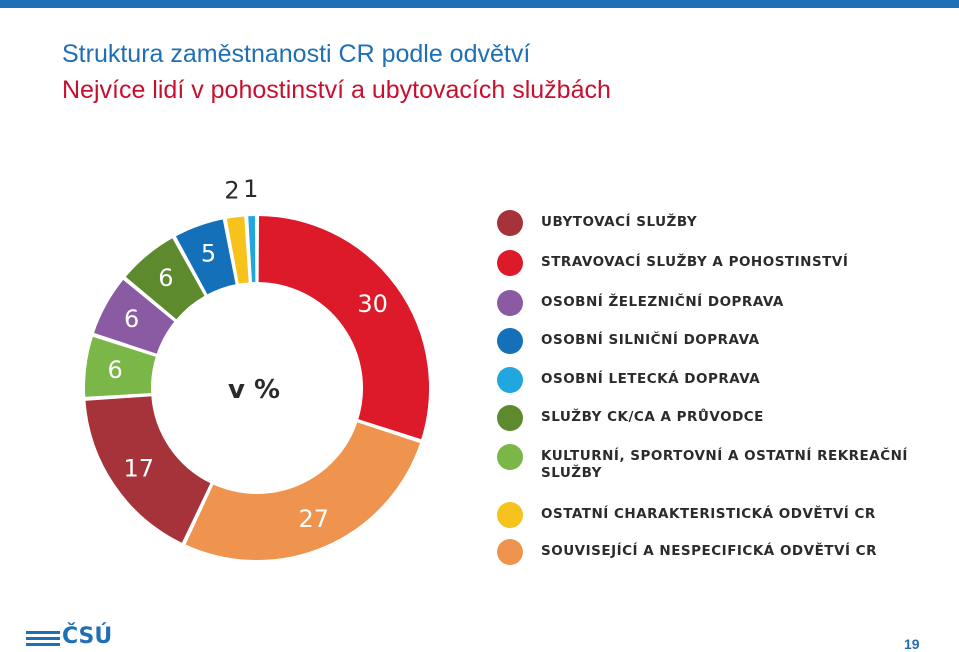  I want to click on legend-label: SOUVISEJÍCÍ A NESPECIFICKÁ ODVĚTVÍ CR, so click(709, 551).